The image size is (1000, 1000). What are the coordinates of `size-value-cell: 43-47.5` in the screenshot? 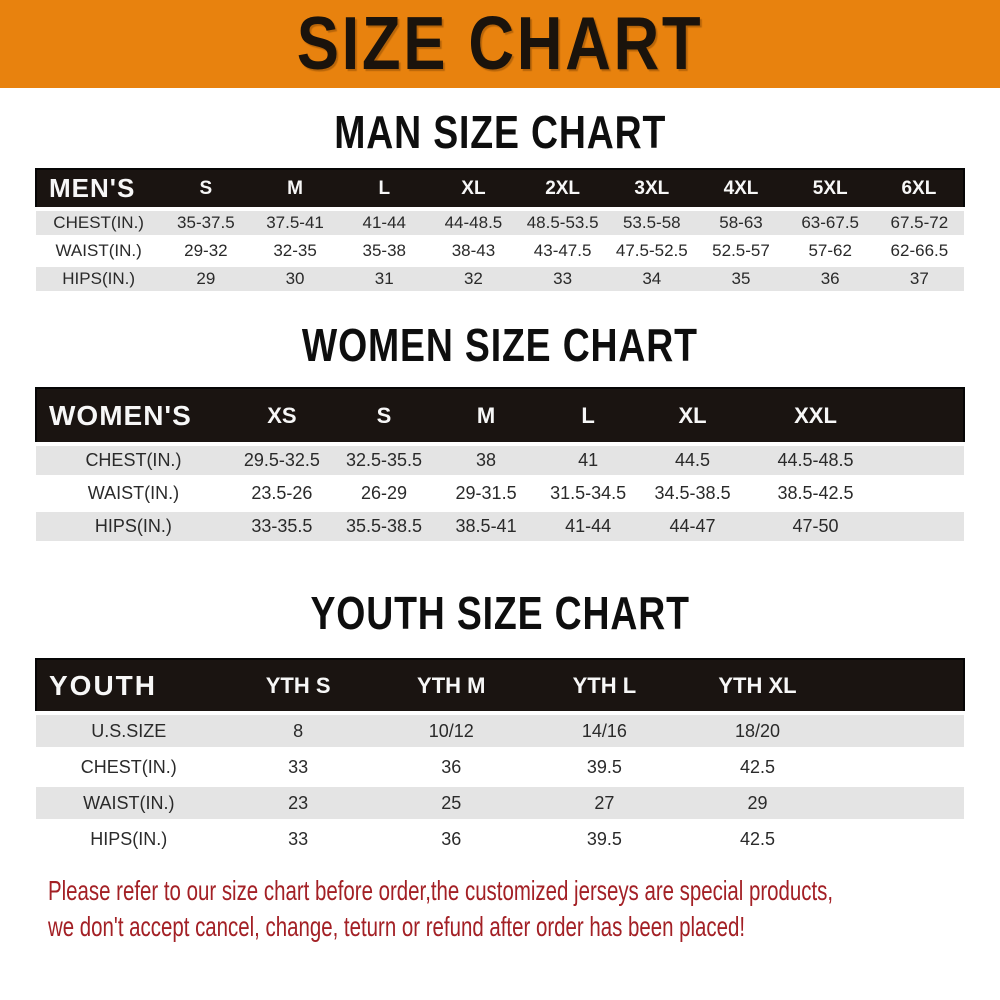 It's located at (562, 250).